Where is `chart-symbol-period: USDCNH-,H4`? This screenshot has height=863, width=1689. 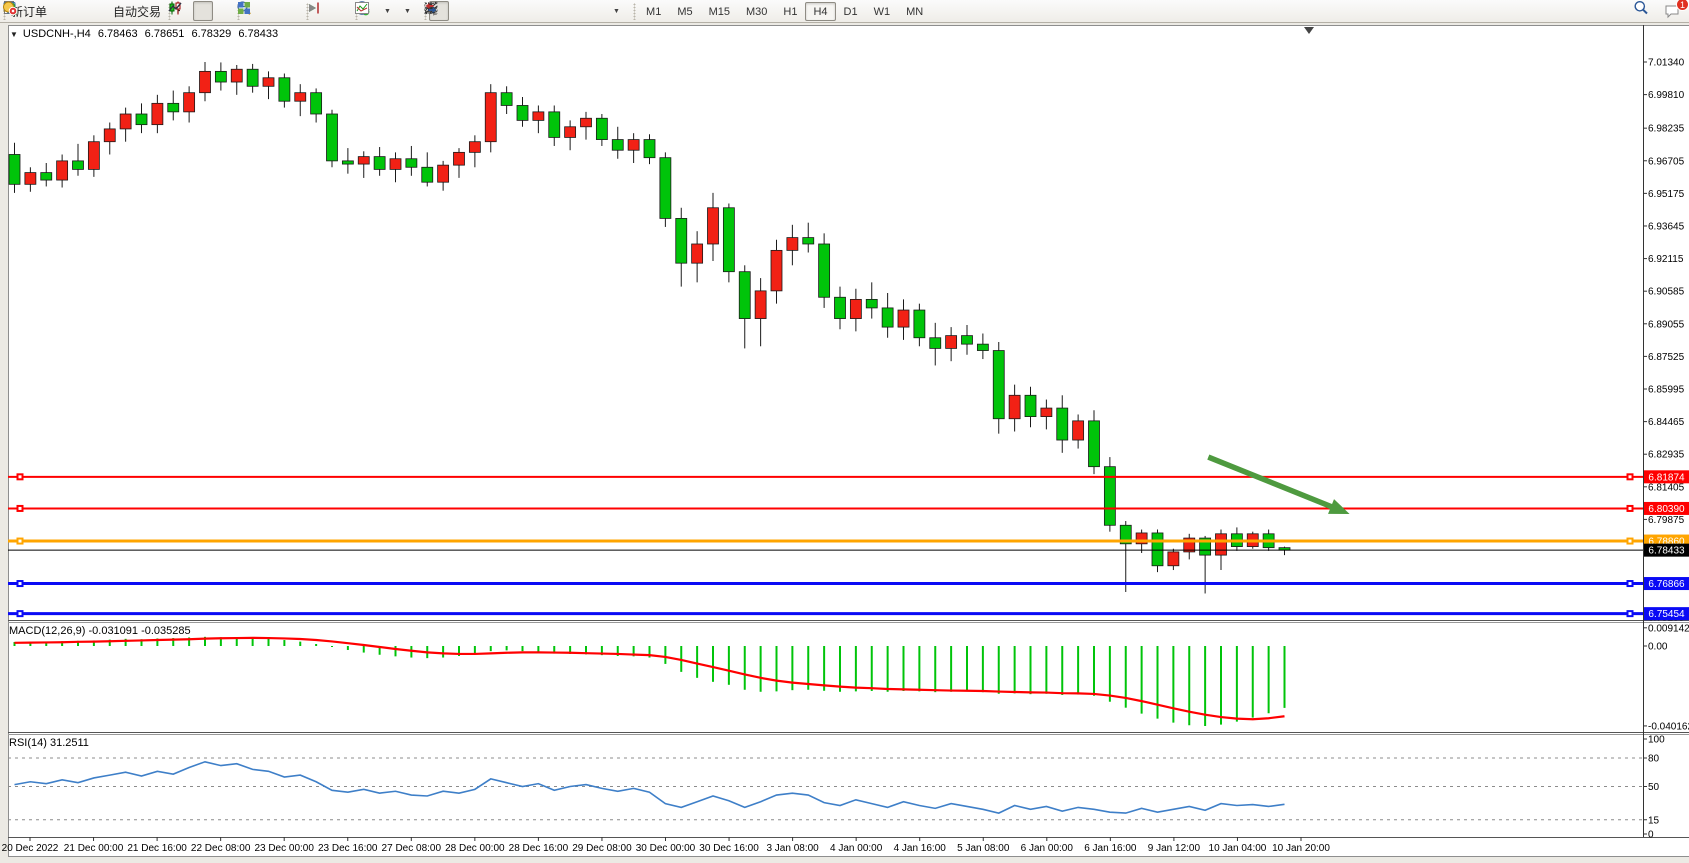
chart-symbol-period: USDCNH-,H4 is located at coordinates (56, 34).